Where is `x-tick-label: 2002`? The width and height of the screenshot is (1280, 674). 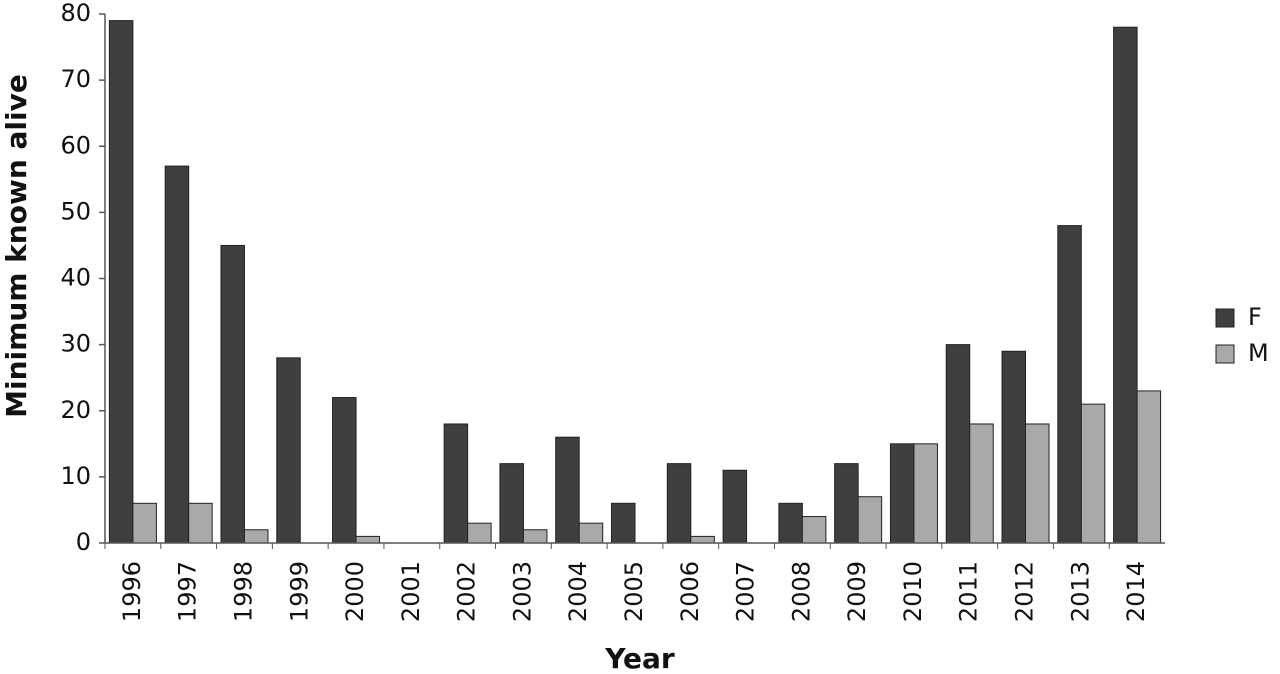 x-tick-label: 2002 is located at coordinates (467, 591).